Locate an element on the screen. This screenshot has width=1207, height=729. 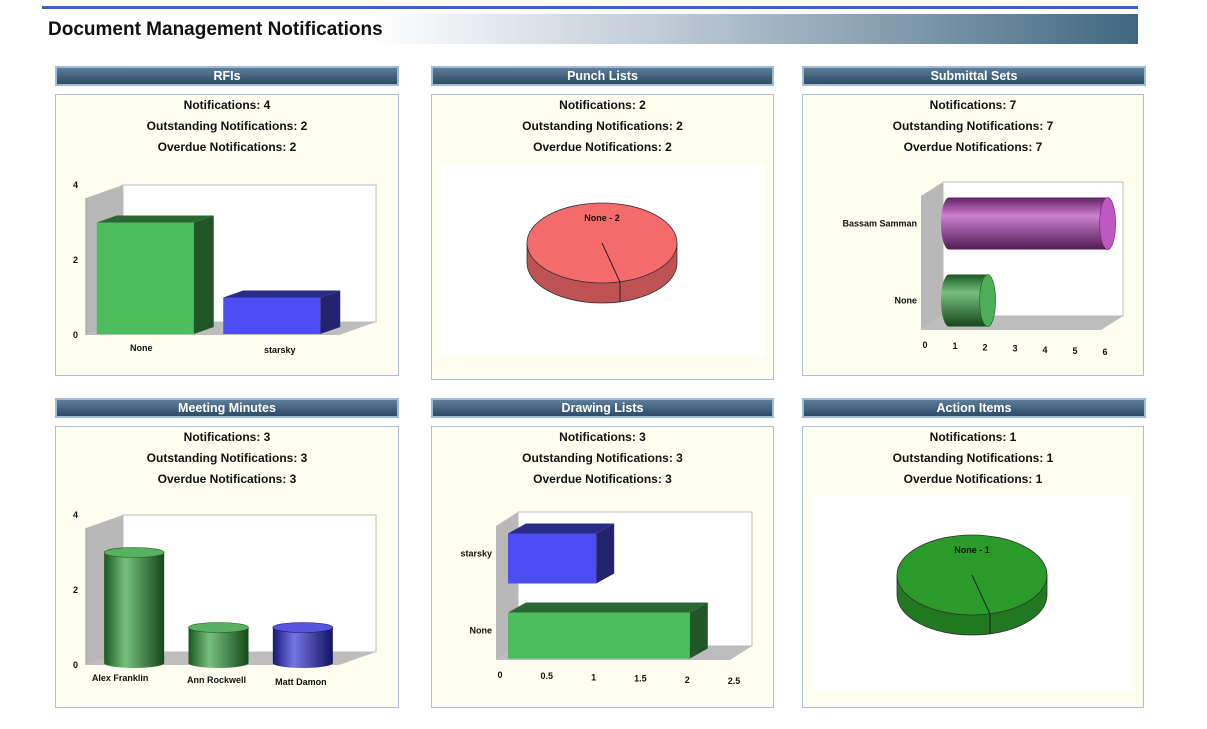
meeting-minutes-bar-chart: 0 2 4 Alex Franklin Ann Rockwell Matt Damon is located at coordinates (225, 598).